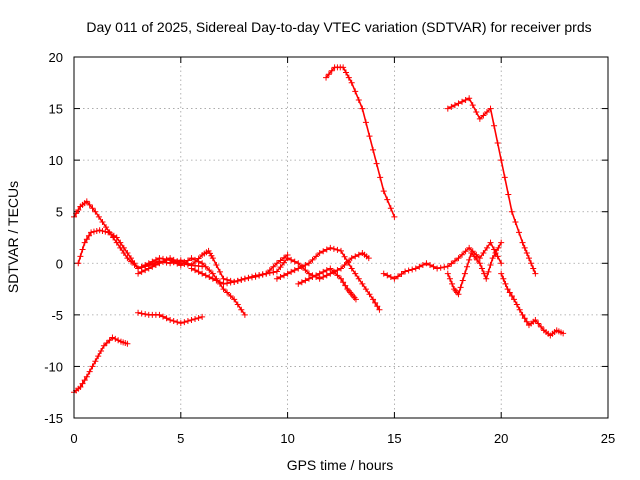 This screenshot has width=640, height=480. I want to click on x-tick-label: 20, so click(501, 438).